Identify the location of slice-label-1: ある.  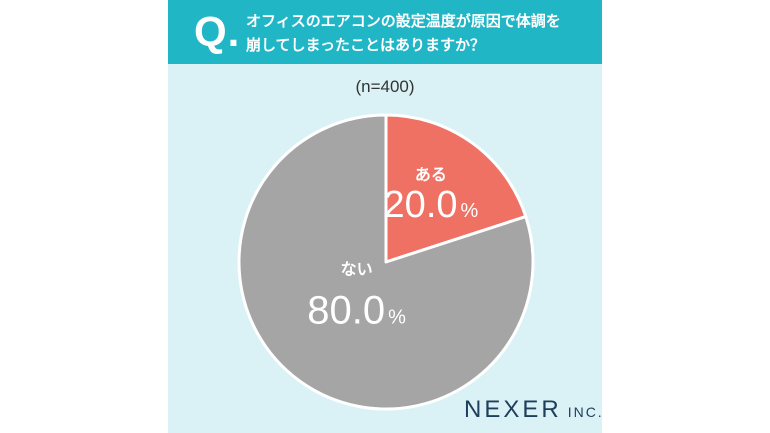
(431, 174).